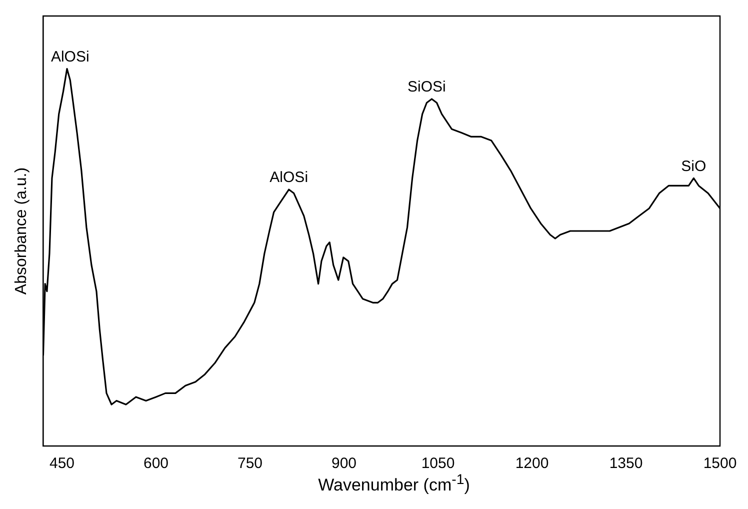 The height and width of the screenshot is (509, 748). What do you see at coordinates (394, 484) in the screenshot?
I see `x-axis-title: Wavenumber (cm$^{-1}$)` at bounding box center [394, 484].